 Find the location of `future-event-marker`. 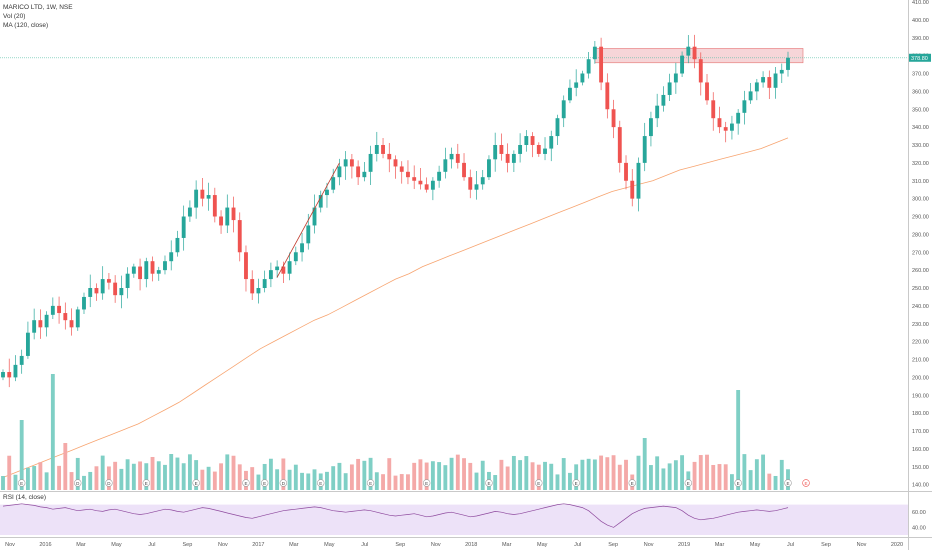

future-event-marker is located at coordinates (806, 483).